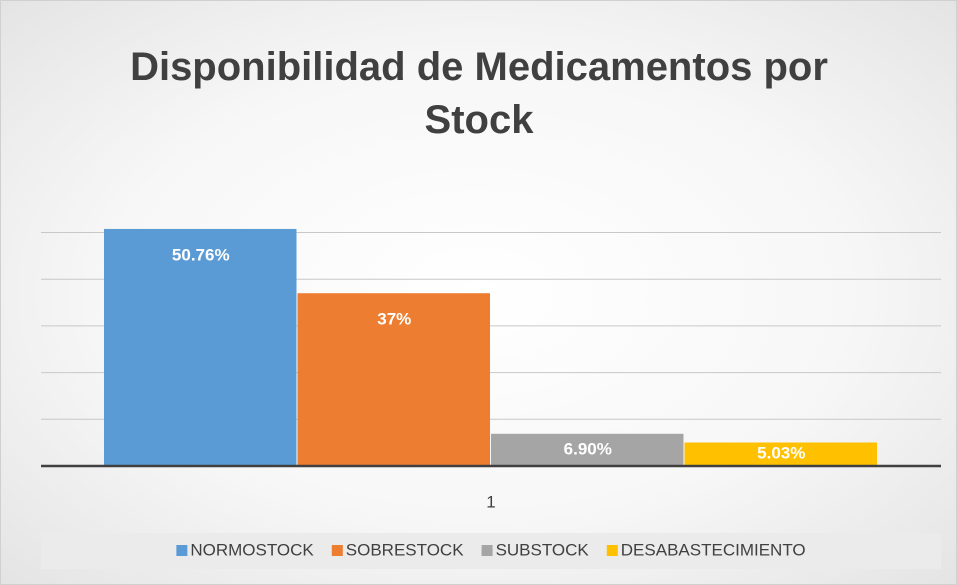  What do you see at coordinates (479, 93) in the screenshot?
I see `chart-title: Disponibilidad de Medicamentos por Stock` at bounding box center [479, 93].